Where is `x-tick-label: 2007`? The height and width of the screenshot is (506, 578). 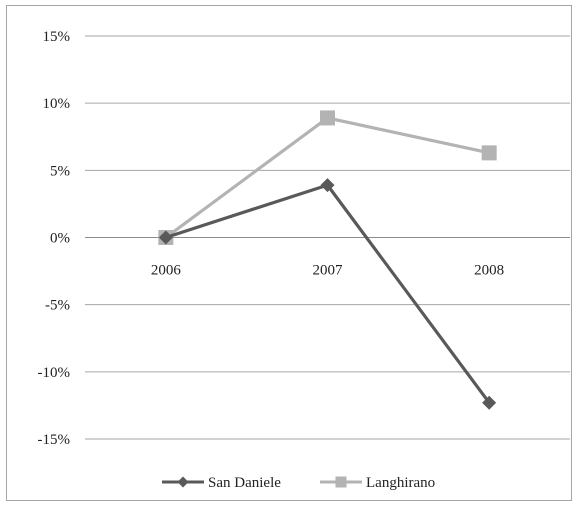
x-tick-label: 2007 is located at coordinates (328, 271).